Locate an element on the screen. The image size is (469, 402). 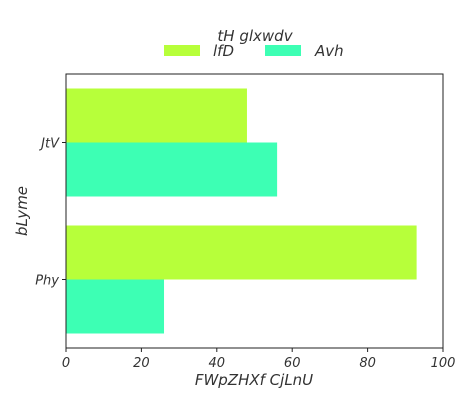
legend-title: tH glxwdv is located at coordinates (255, 36).